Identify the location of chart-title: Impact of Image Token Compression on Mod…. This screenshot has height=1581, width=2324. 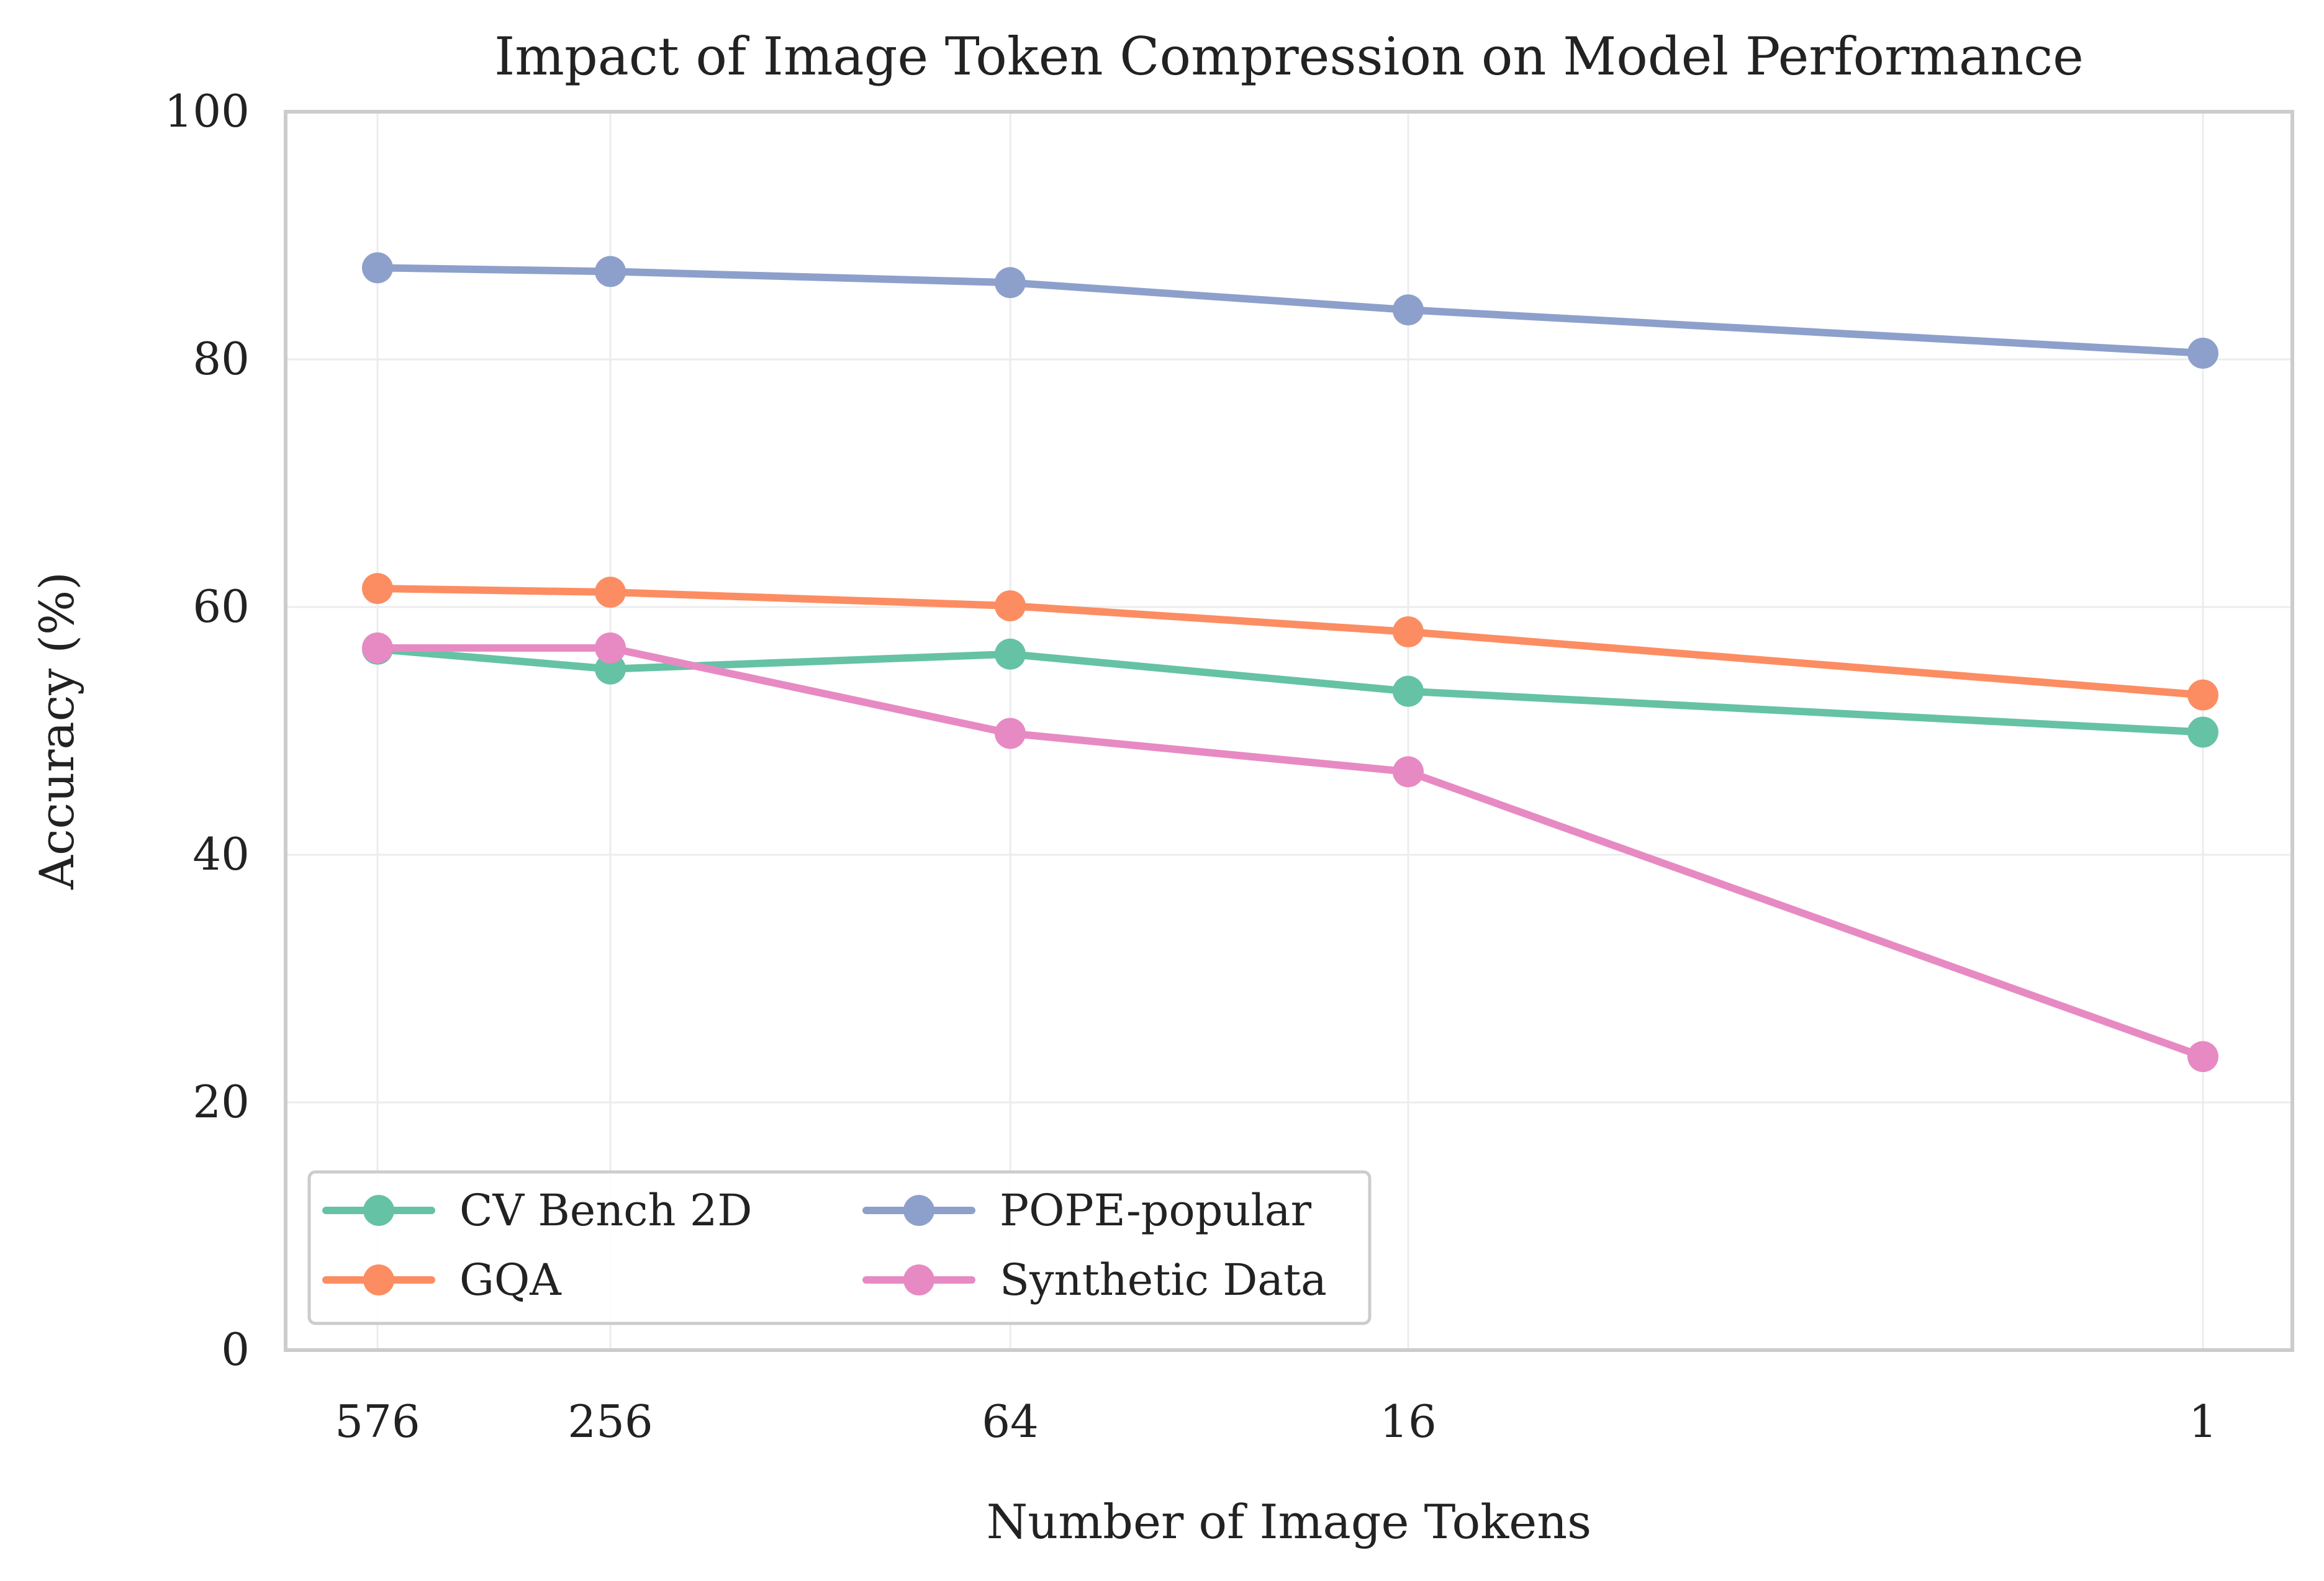
(1289, 56).